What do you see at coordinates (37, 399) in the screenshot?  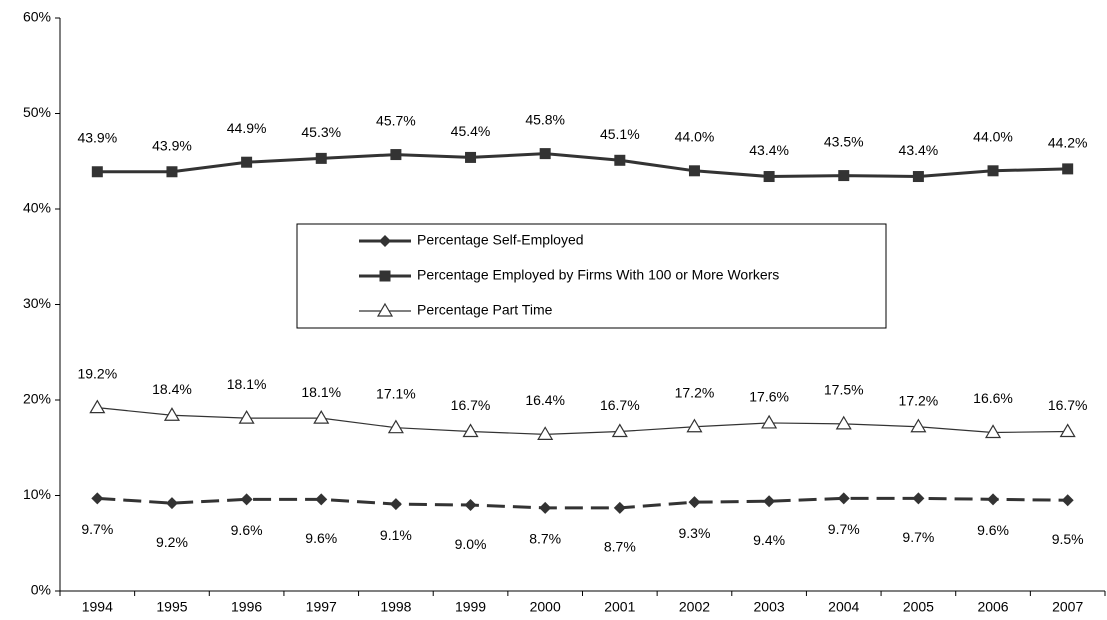 I see `y-tick-label: 20%` at bounding box center [37, 399].